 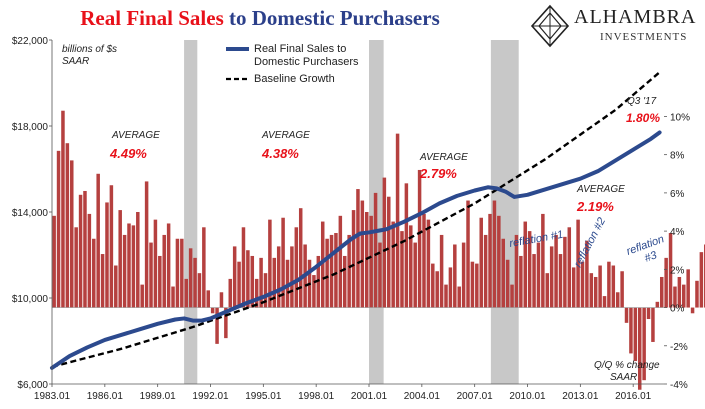 What do you see at coordinates (644, 37) in the screenshot?
I see `logo-subtitle: INVESTMENTS` at bounding box center [644, 37].